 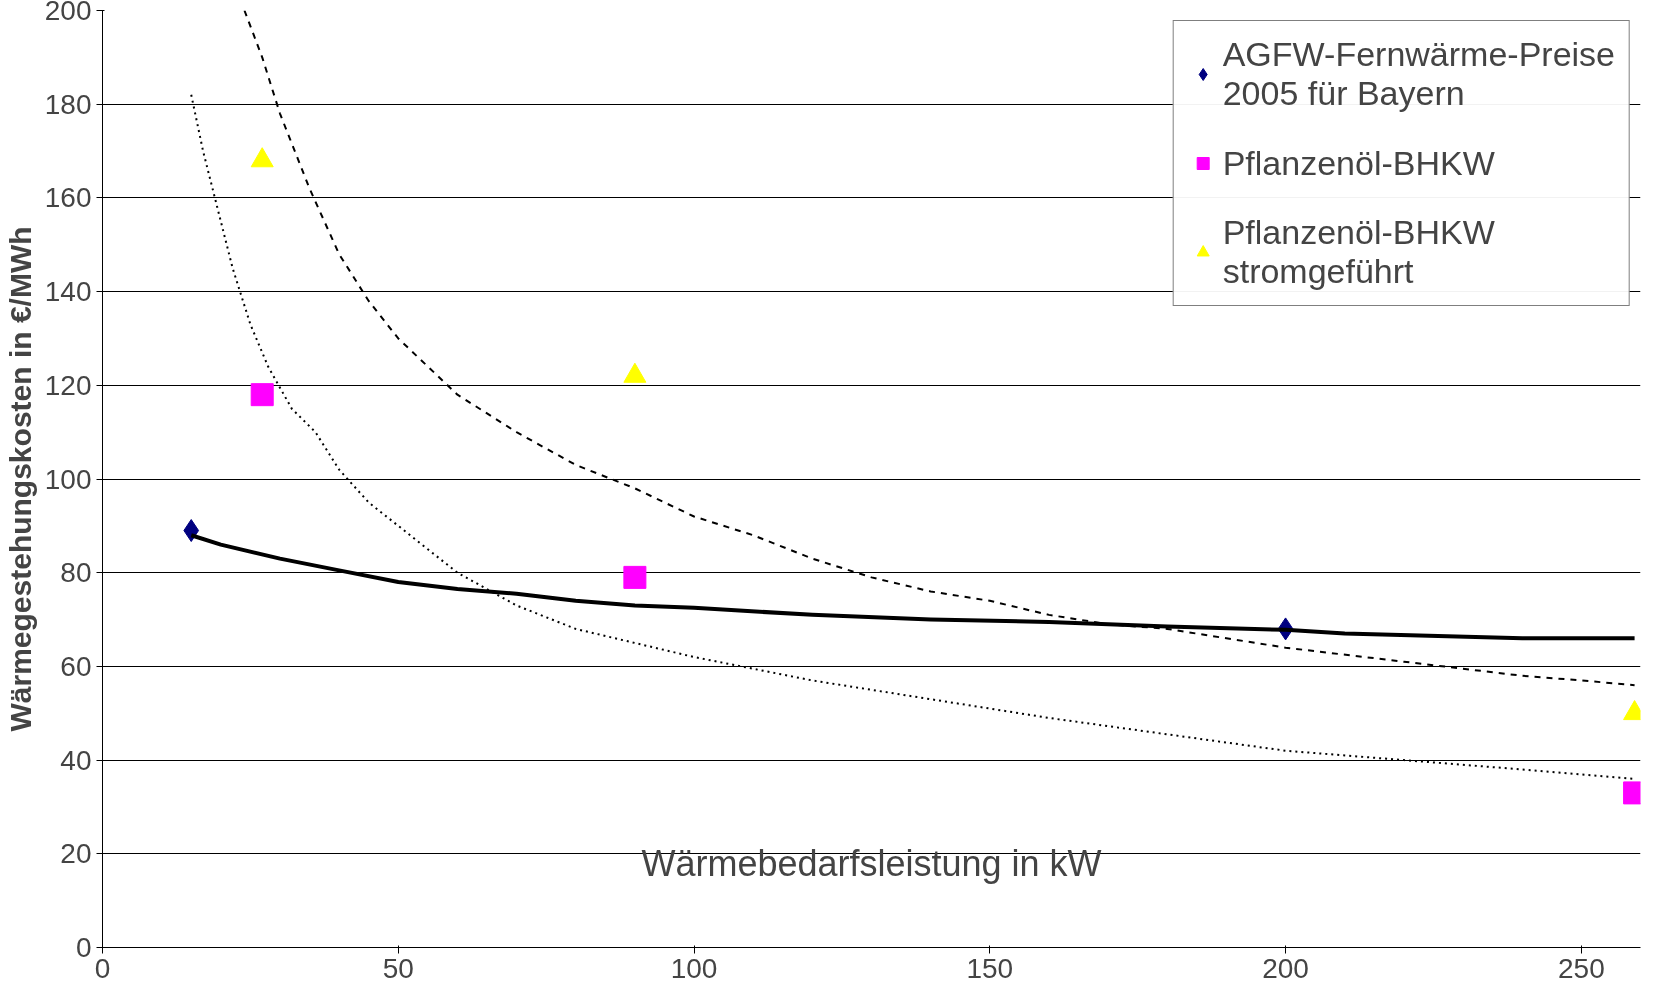 What do you see at coordinates (1581, 968) in the screenshot?
I see `x-tick-label: 250` at bounding box center [1581, 968].